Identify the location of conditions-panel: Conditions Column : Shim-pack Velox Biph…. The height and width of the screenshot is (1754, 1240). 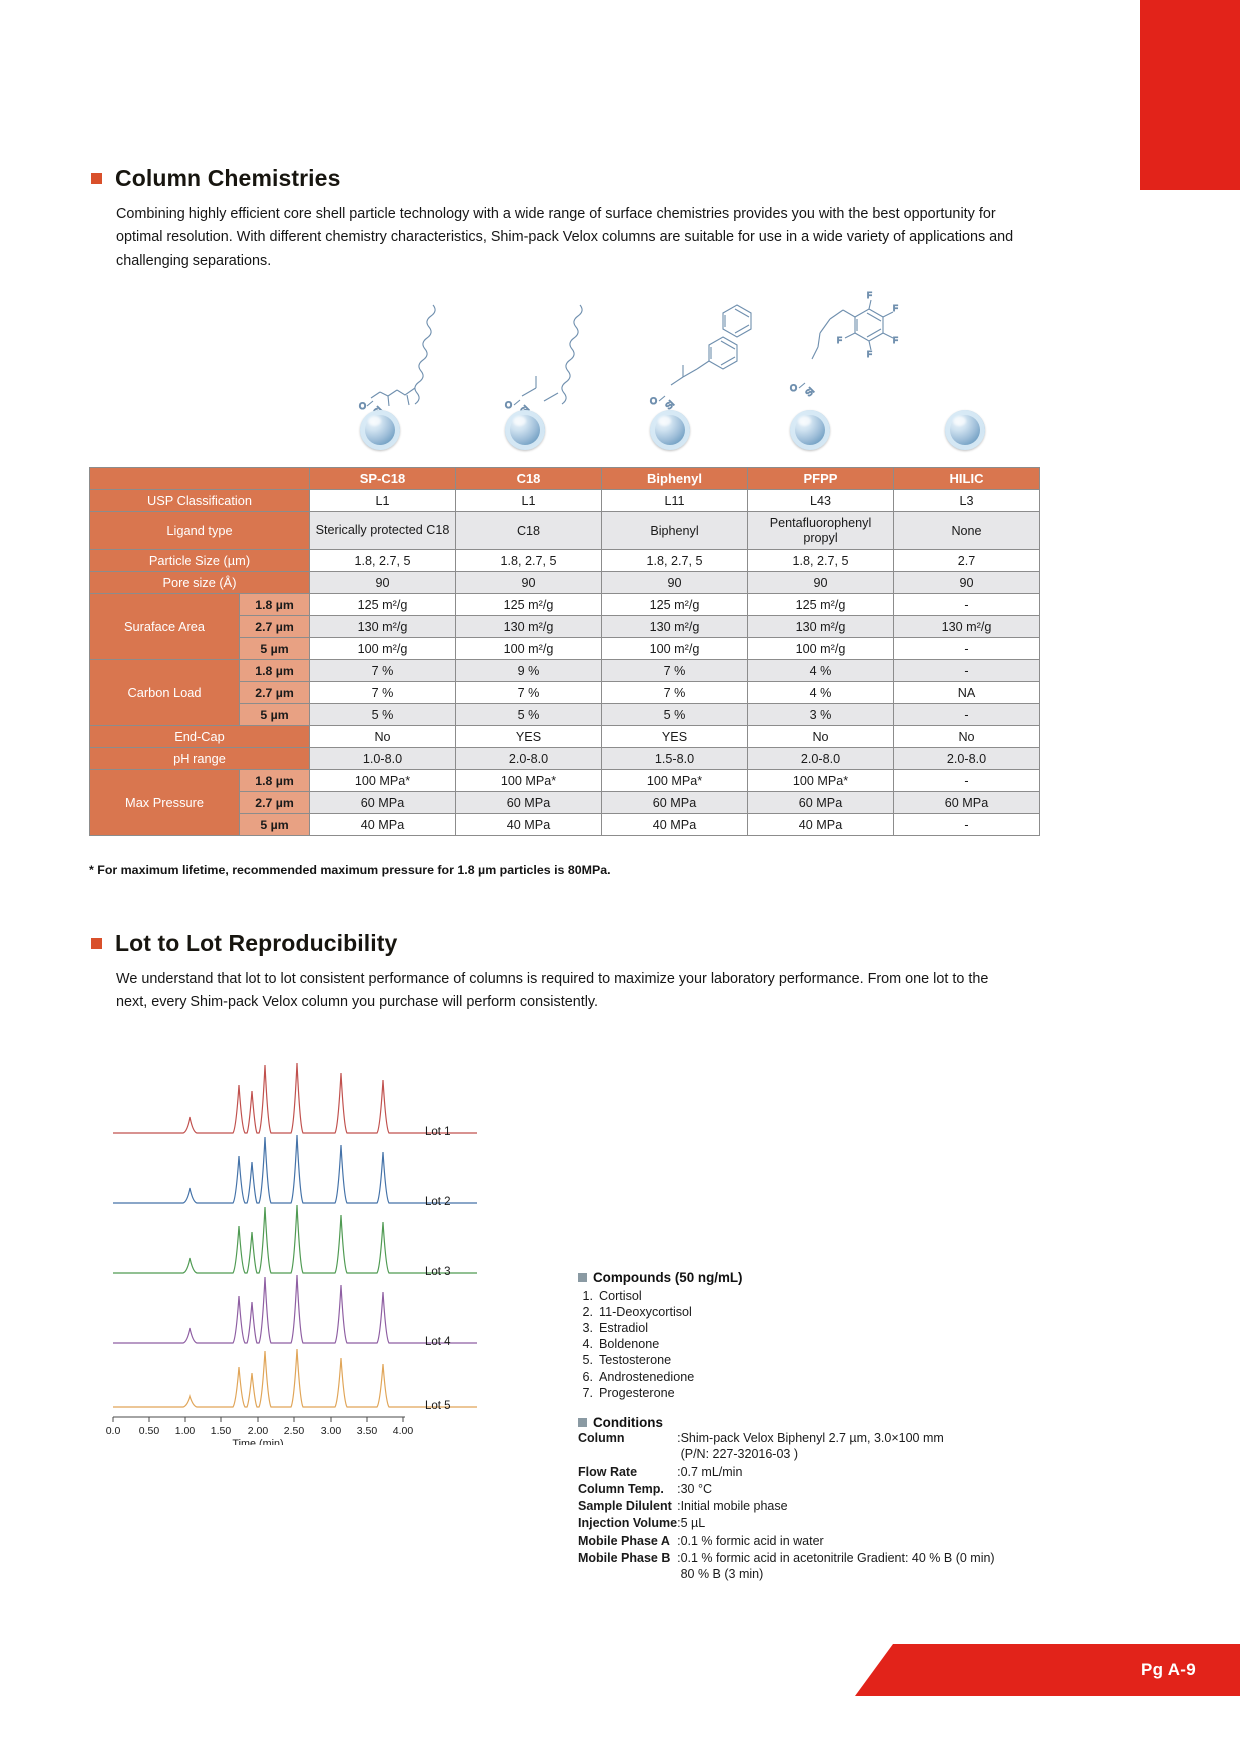
(858, 1499).